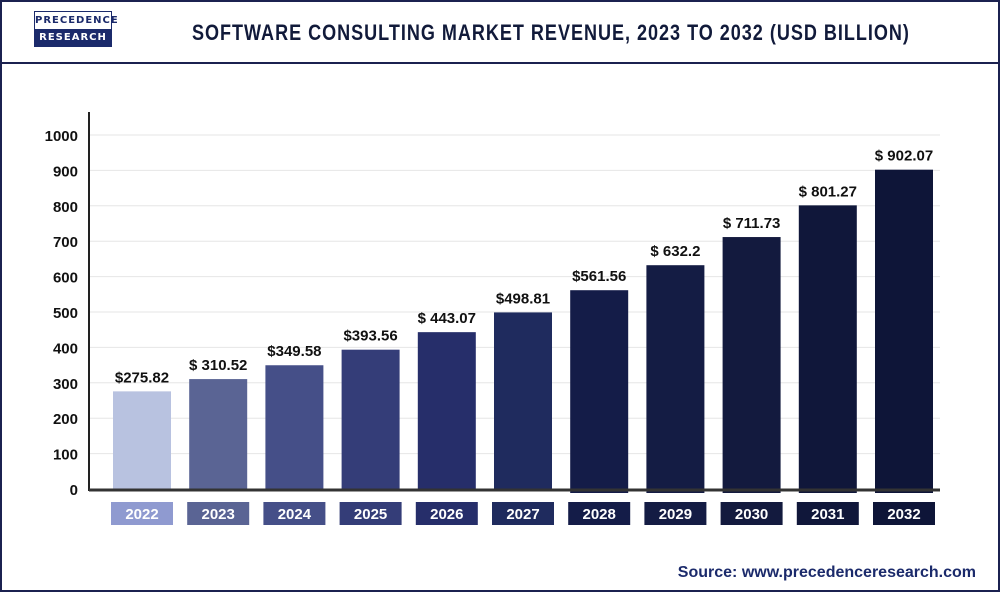 This screenshot has width=1000, height=592. Describe the element at coordinates (65, 278) in the screenshot. I see `y-tick-label: 600` at that location.